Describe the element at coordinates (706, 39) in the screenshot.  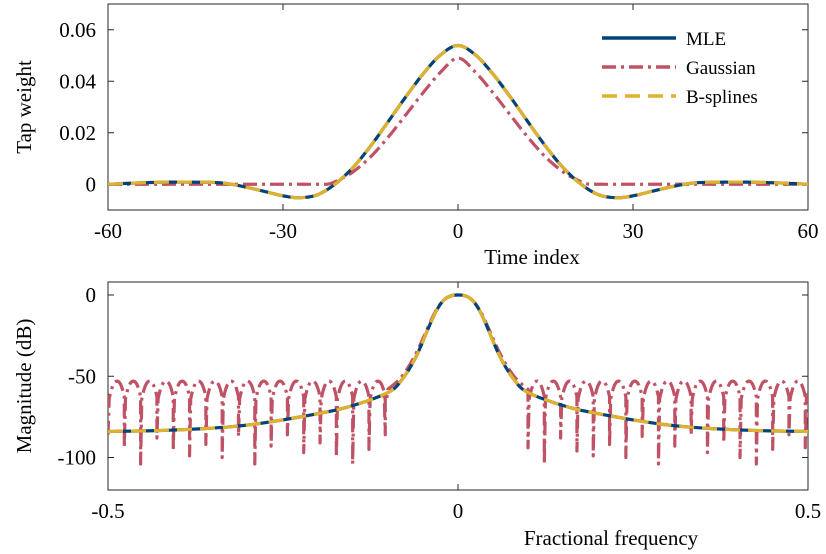
I see `legend-label: MLE` at that location.